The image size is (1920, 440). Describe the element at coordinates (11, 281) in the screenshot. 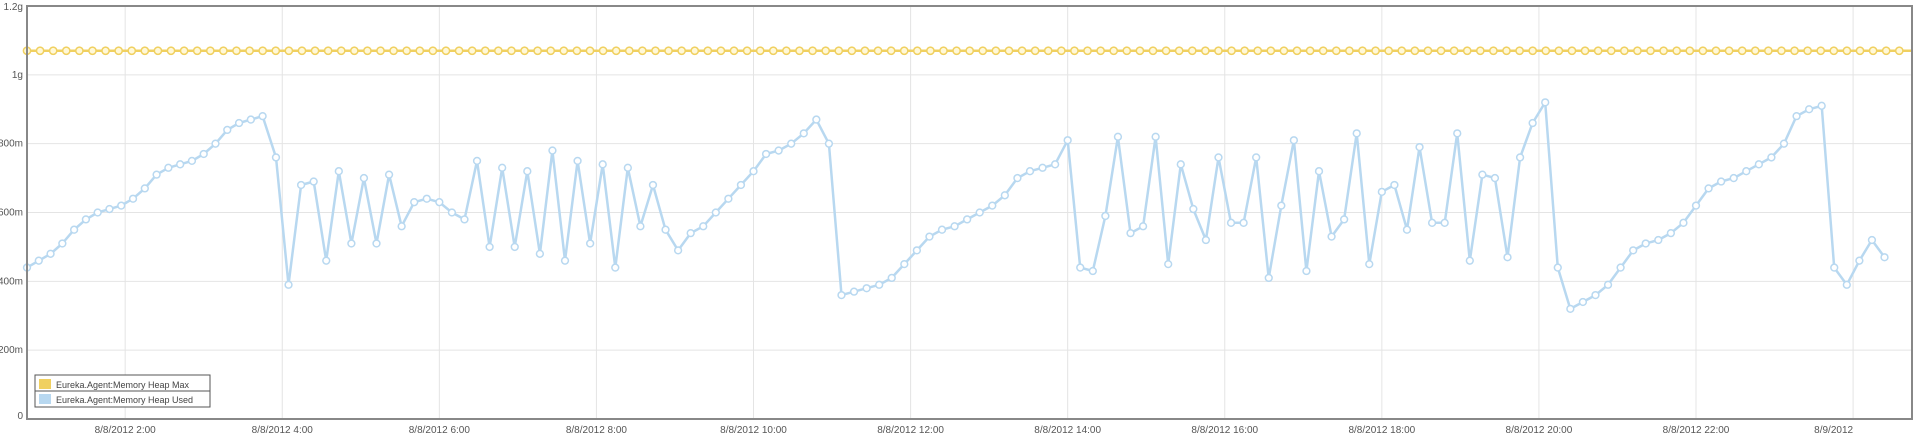

I see `y-tick-label: 400m` at that location.